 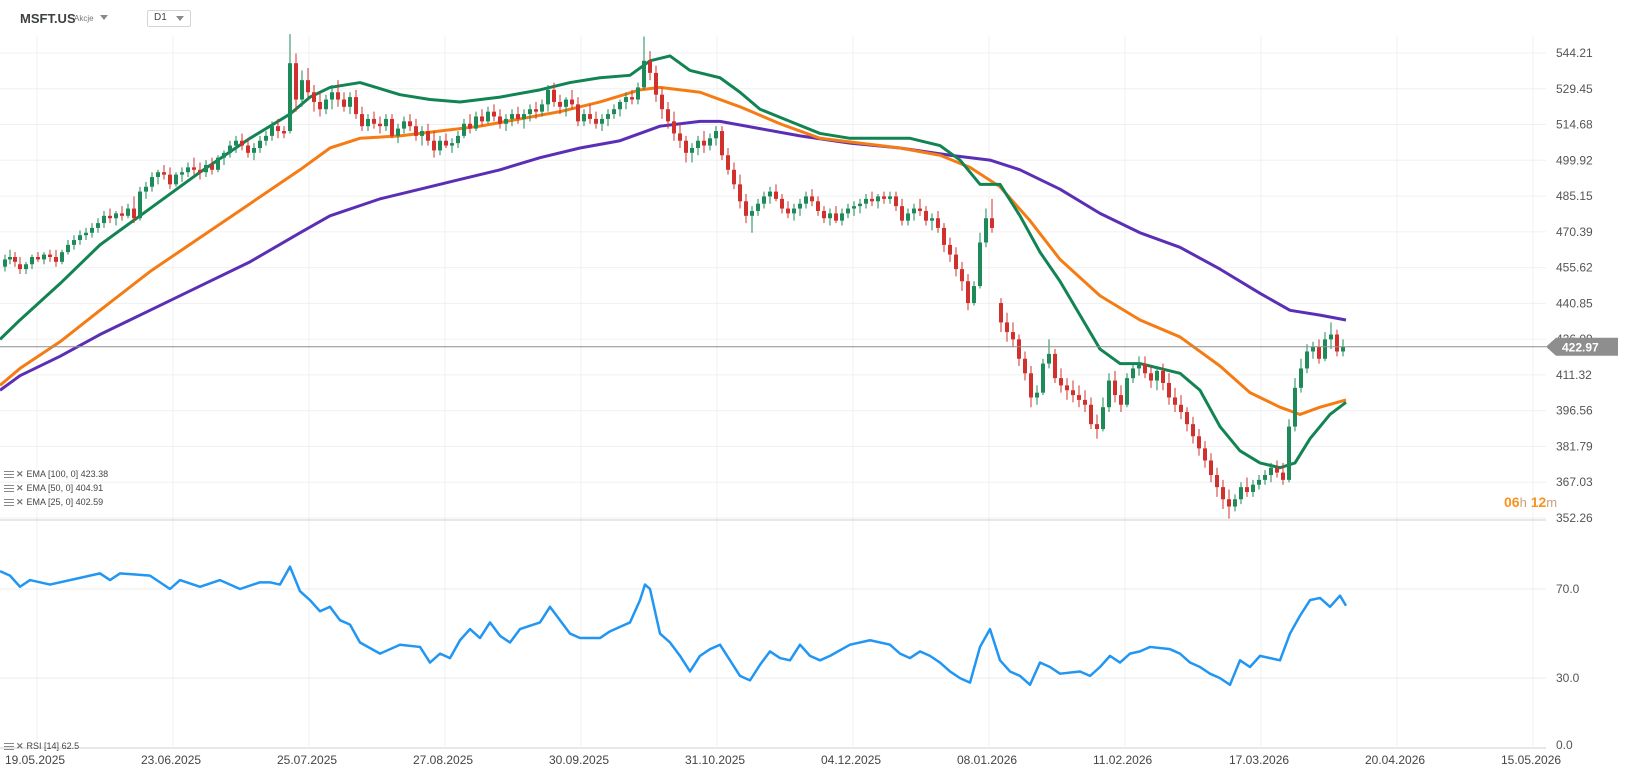 I want to click on countdown-hours-unit: h, so click(x=1523, y=502).